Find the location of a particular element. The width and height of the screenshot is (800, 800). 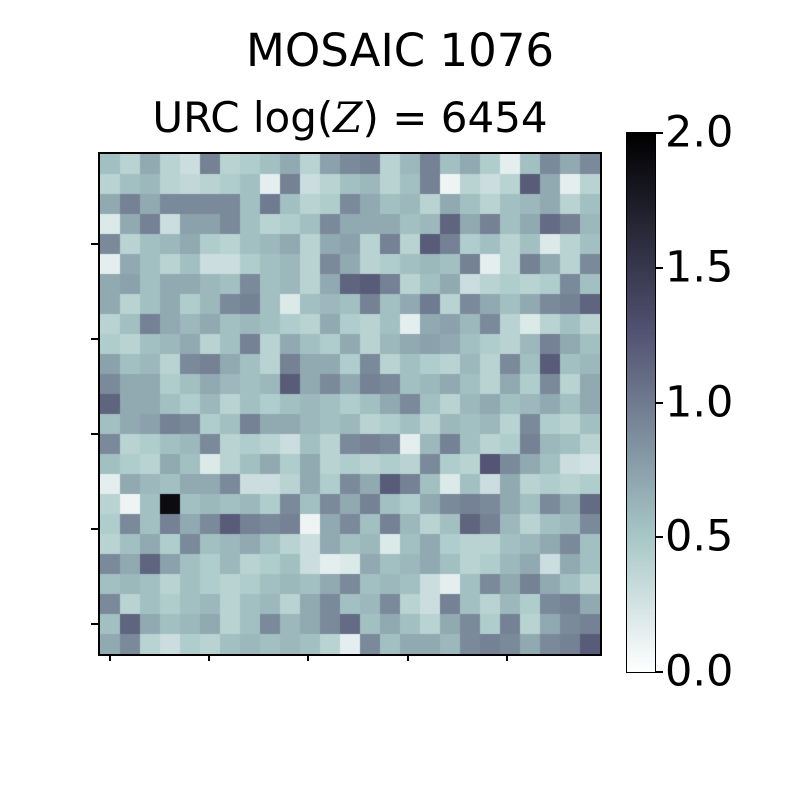

axes-title: URC log(Z) = 6454 is located at coordinates (349, 118).